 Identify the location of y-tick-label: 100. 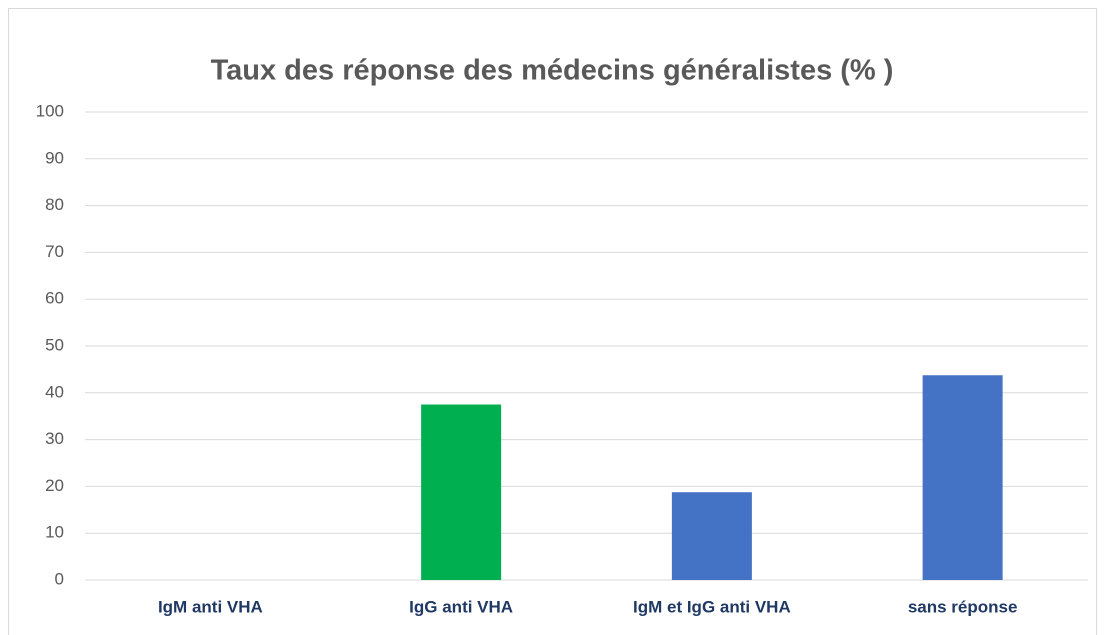
(50, 110).